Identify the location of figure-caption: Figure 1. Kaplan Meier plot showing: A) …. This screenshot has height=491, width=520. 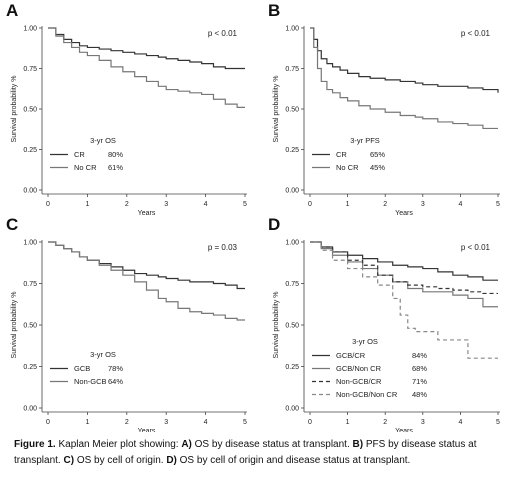
(262, 453).